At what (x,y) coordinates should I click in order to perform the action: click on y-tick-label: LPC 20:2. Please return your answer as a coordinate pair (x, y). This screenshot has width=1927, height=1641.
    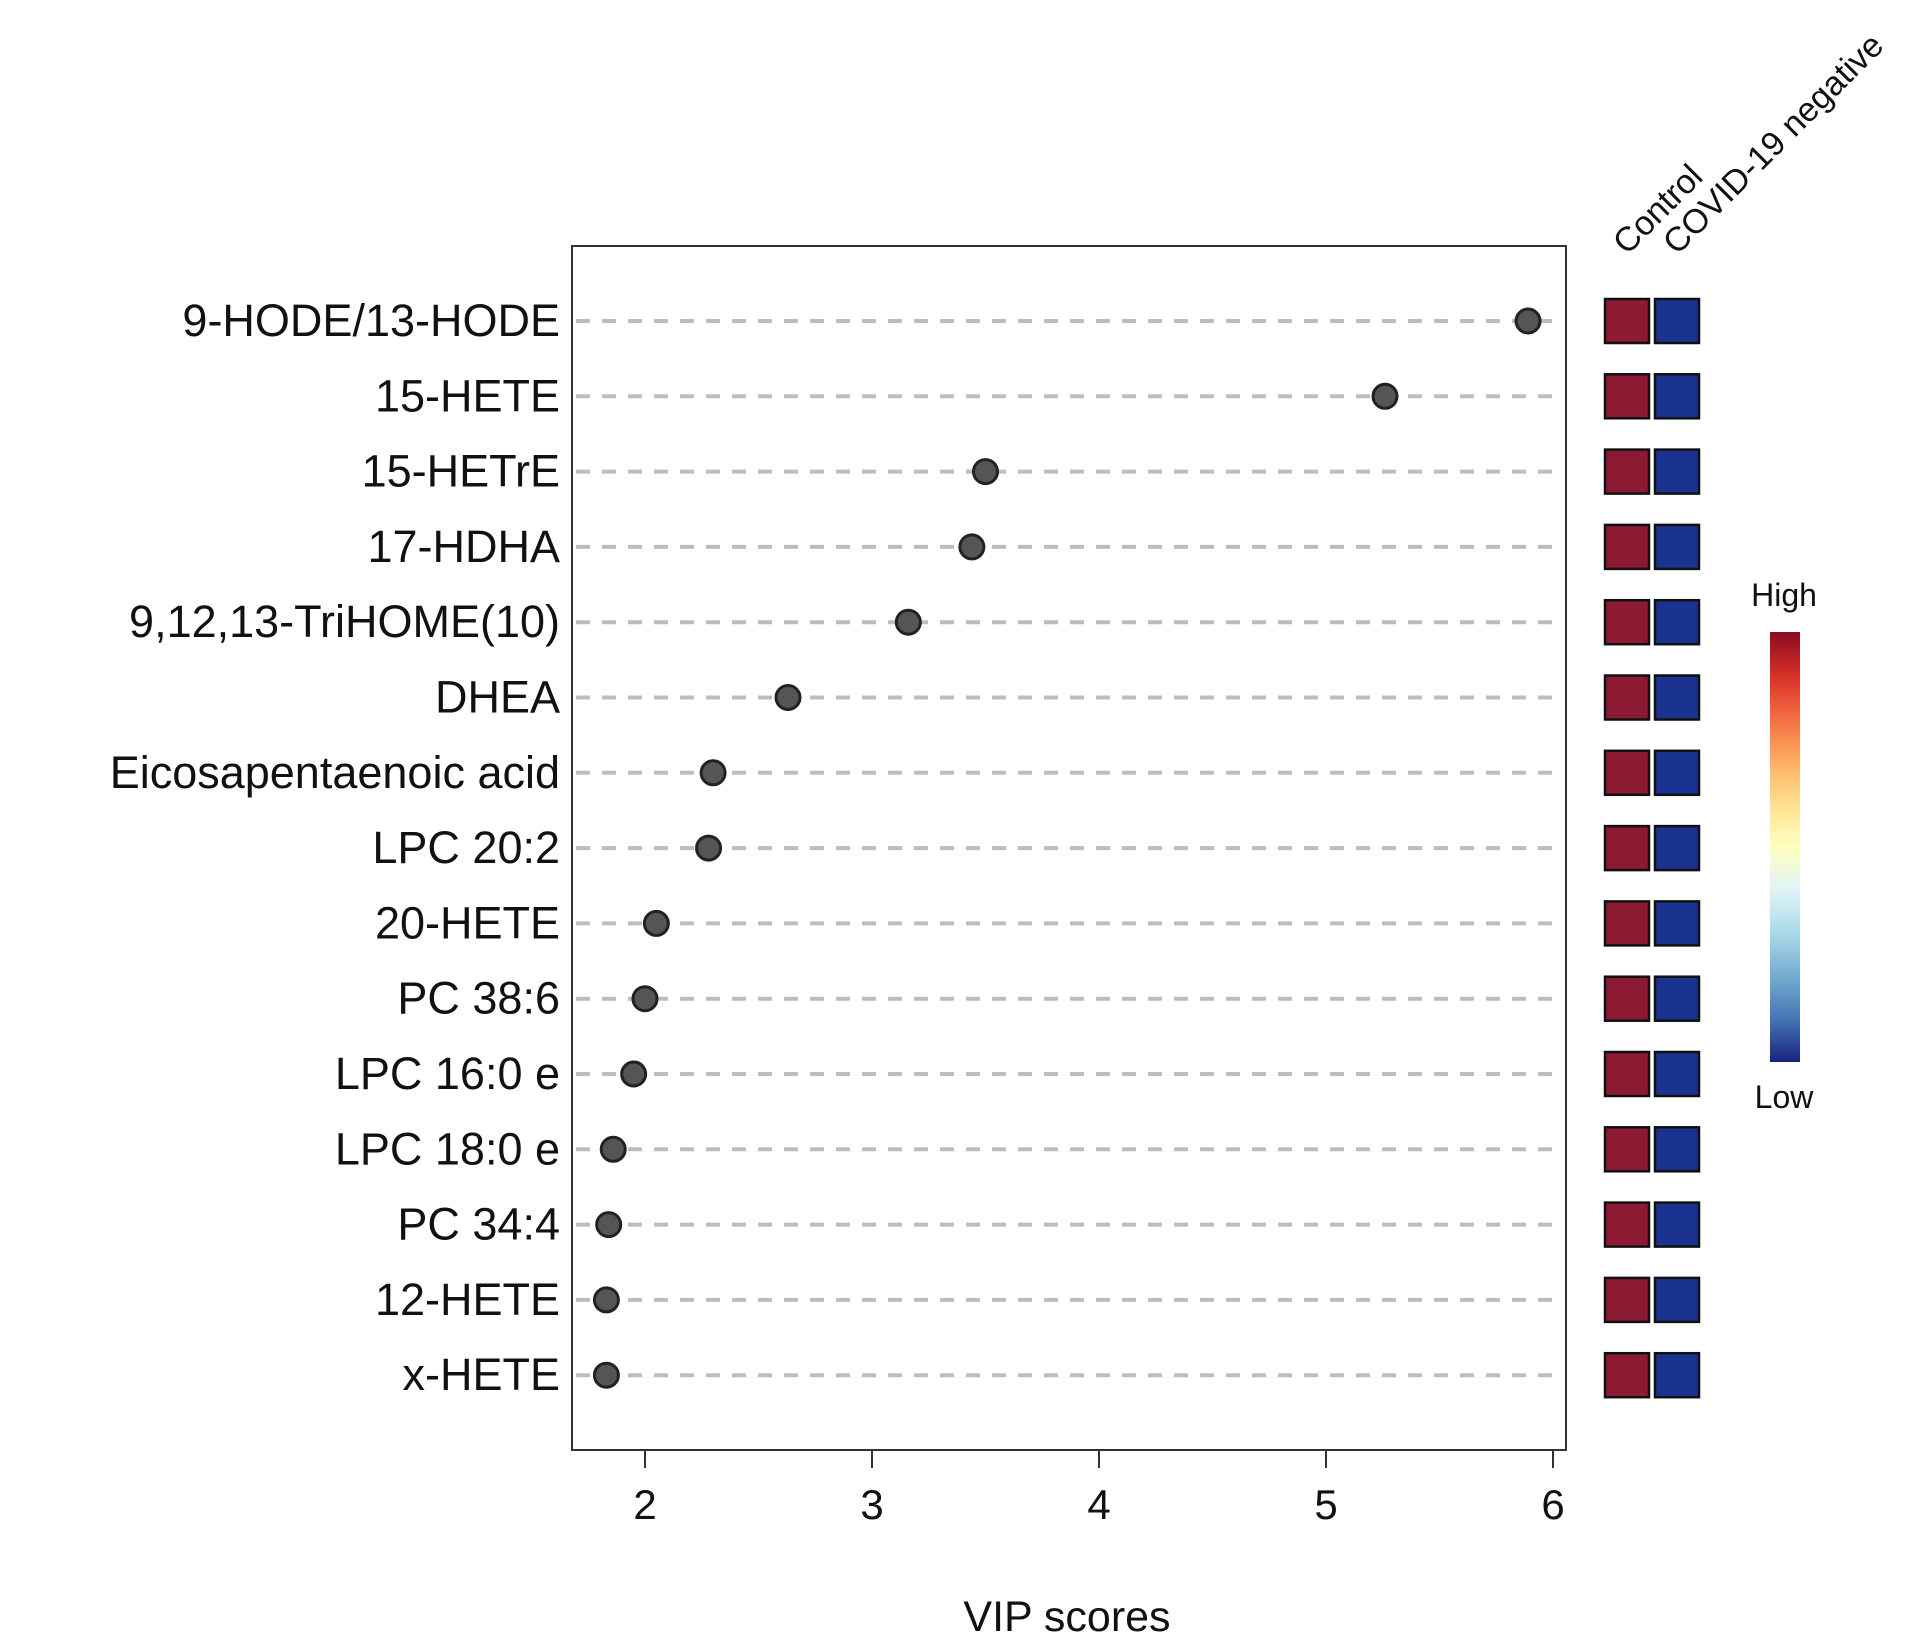
    Looking at the image, I should click on (466, 847).